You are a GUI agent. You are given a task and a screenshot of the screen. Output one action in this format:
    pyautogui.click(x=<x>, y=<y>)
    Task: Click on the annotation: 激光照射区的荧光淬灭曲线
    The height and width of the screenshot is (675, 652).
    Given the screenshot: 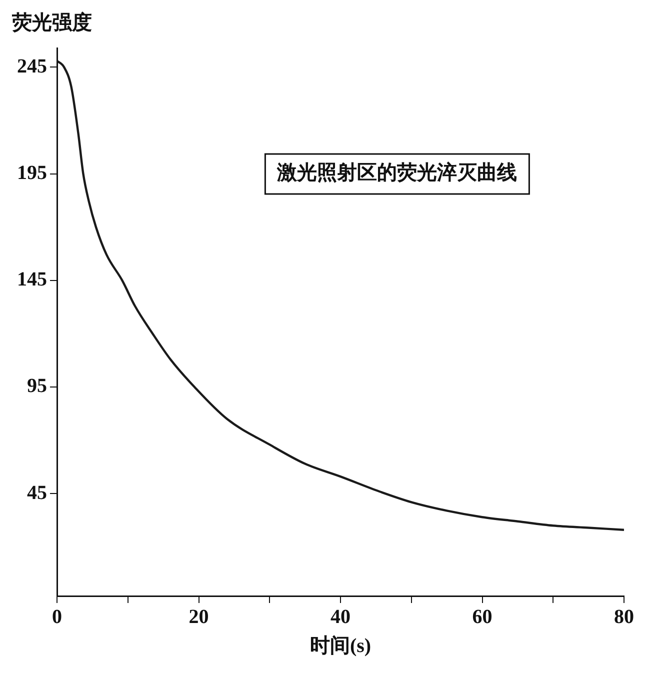 What is the action you would take?
    pyautogui.click(x=397, y=172)
    